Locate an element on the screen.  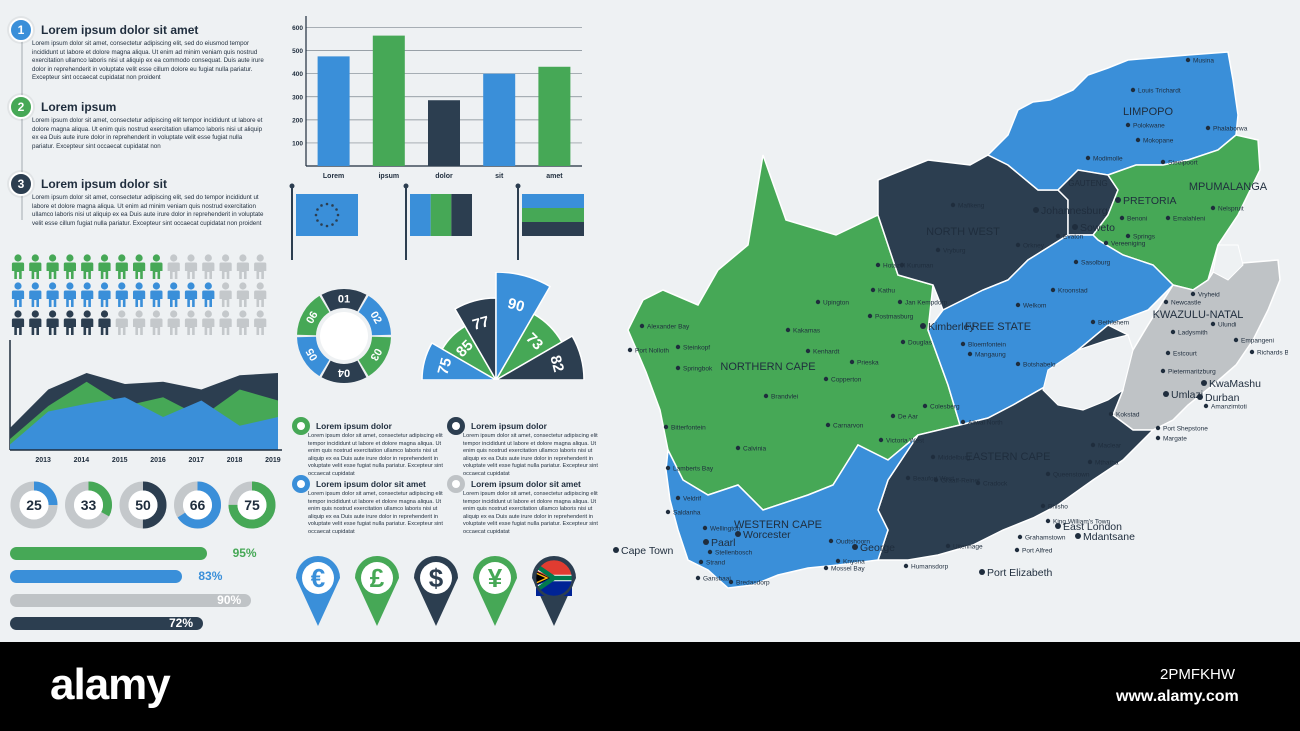
city-label: Kimberley is located at coordinates (951, 327).